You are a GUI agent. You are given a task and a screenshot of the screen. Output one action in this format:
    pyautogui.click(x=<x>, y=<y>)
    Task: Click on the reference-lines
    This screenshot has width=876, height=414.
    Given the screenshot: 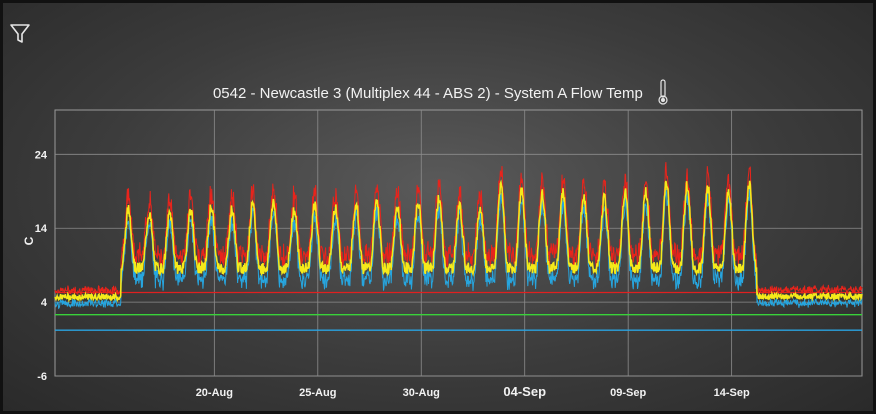 What is the action you would take?
    pyautogui.click(x=458, y=311)
    